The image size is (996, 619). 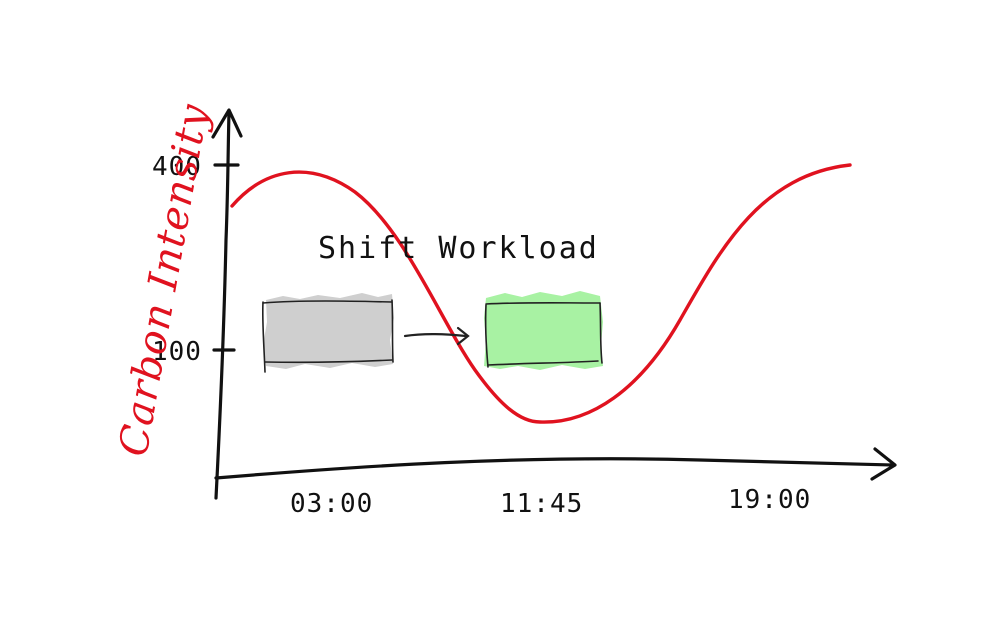 What do you see at coordinates (177, 352) in the screenshot?
I see `y-tick-label-100: 100` at bounding box center [177, 352].